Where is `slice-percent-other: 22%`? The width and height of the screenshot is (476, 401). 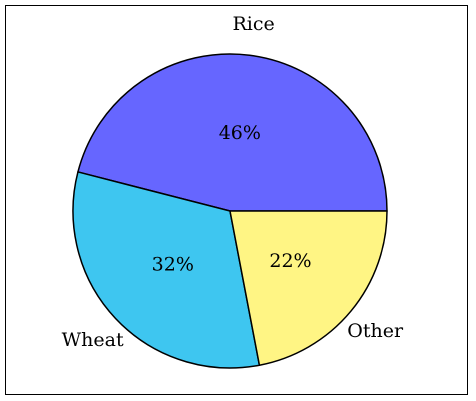
slice-percent-other: 22% is located at coordinates (290, 261).